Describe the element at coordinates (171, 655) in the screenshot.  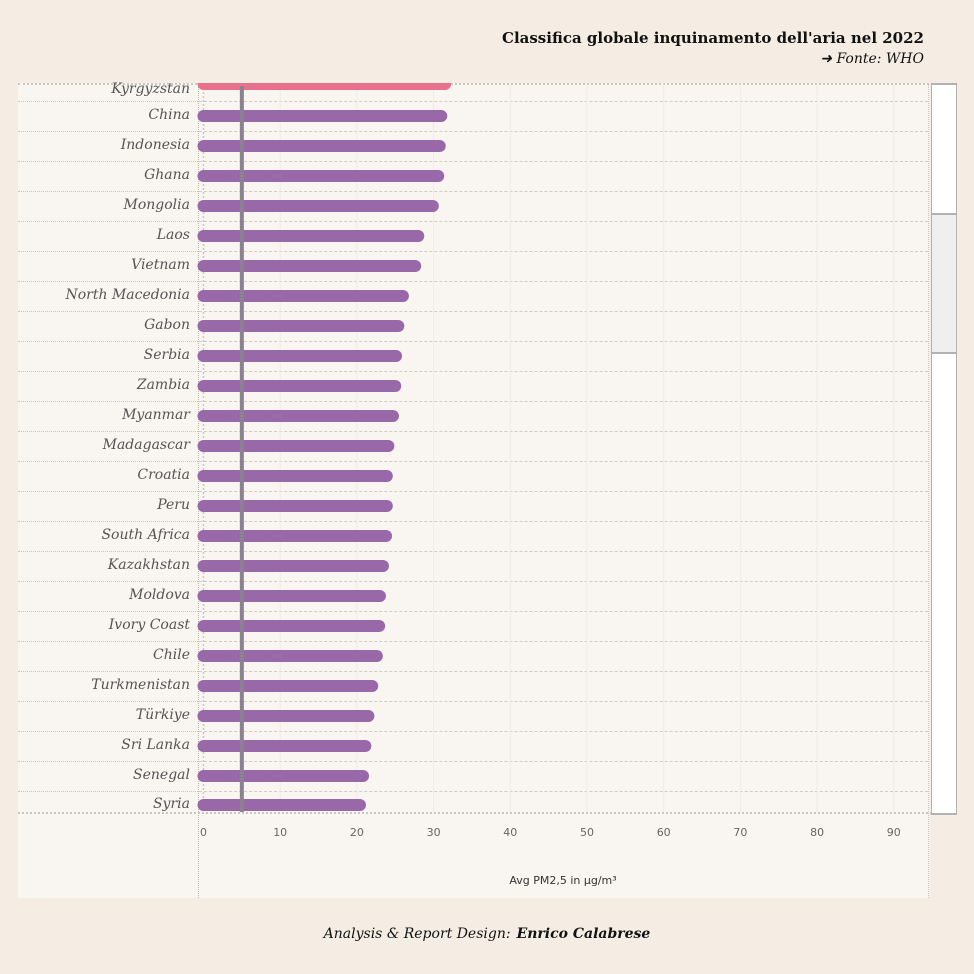
I see `category-label: Chile` at that location.